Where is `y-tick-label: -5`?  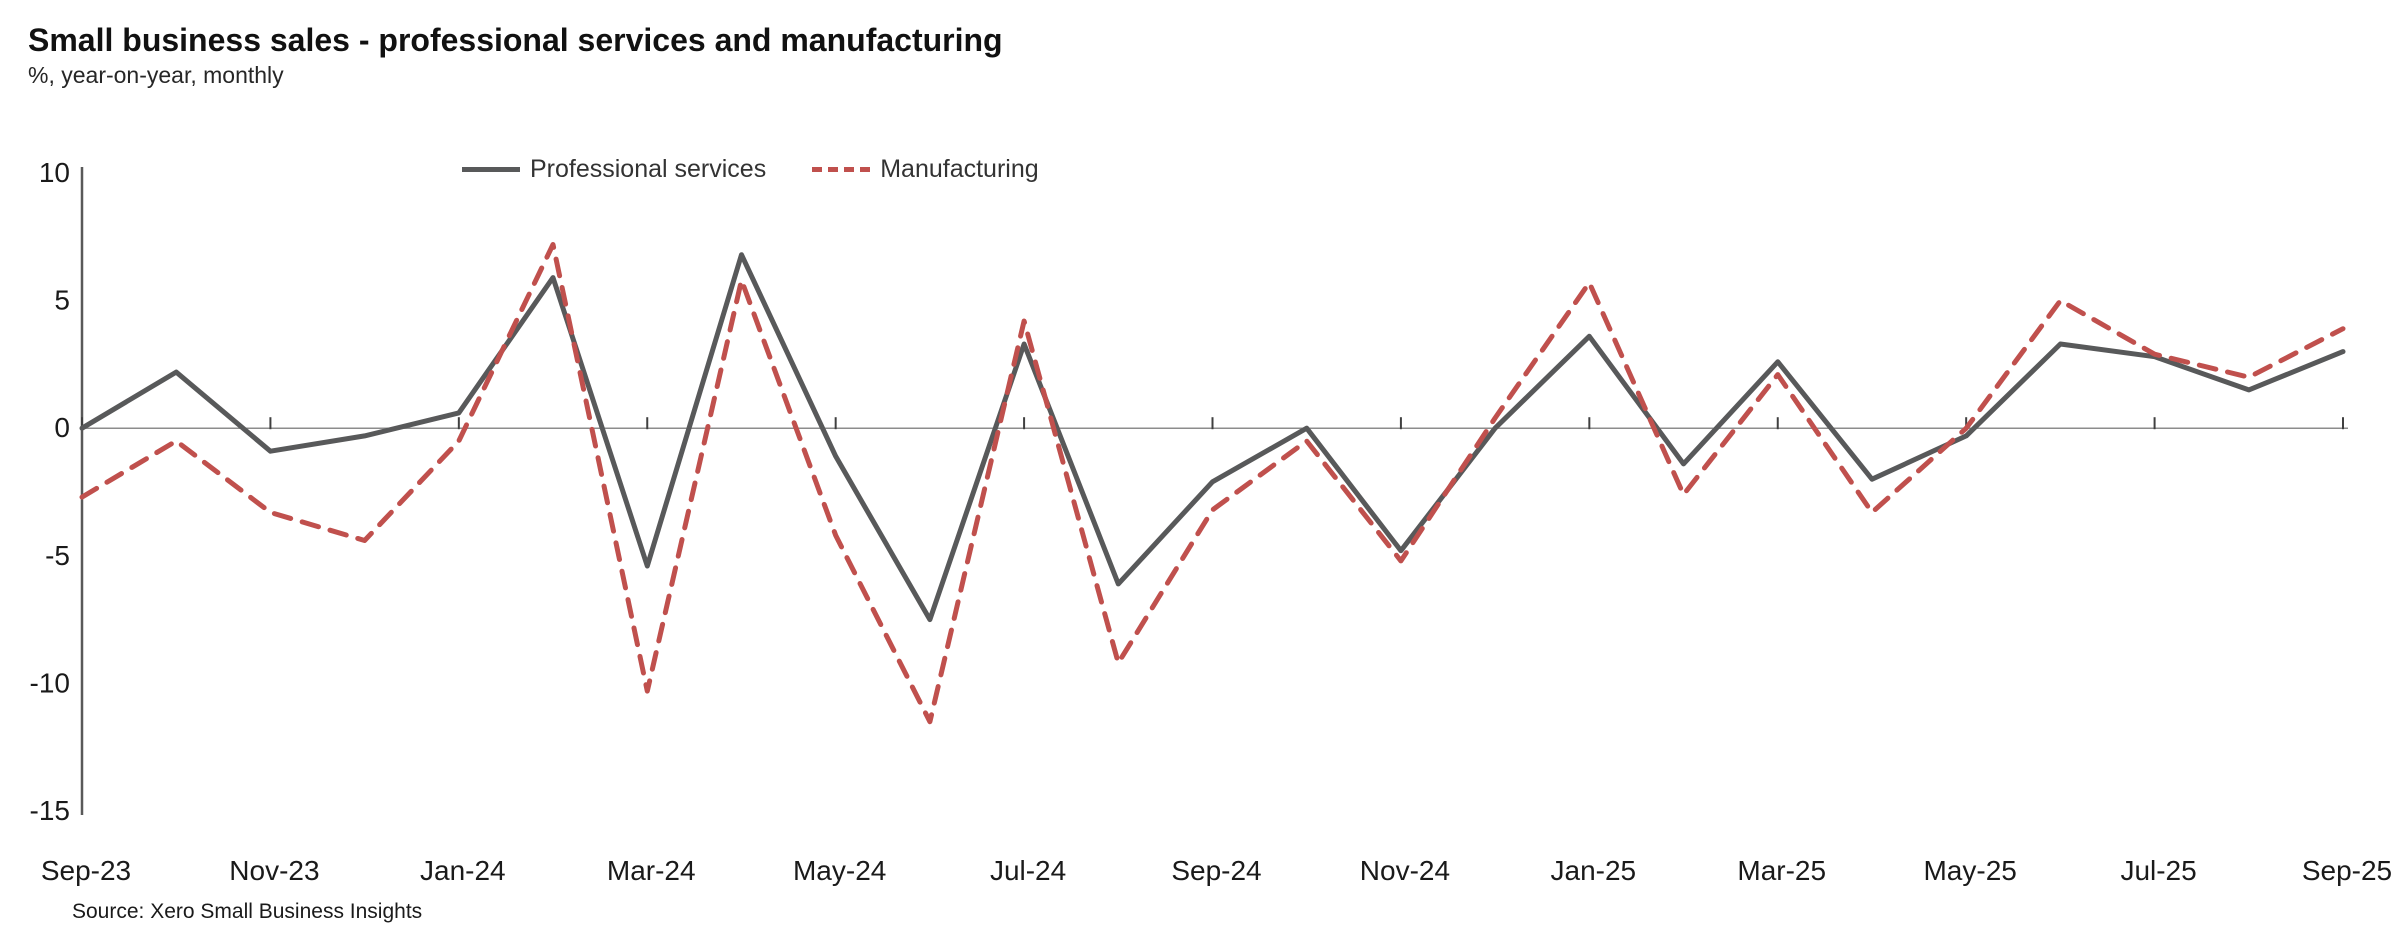
y-tick-label: -5 is located at coordinates (57, 555).